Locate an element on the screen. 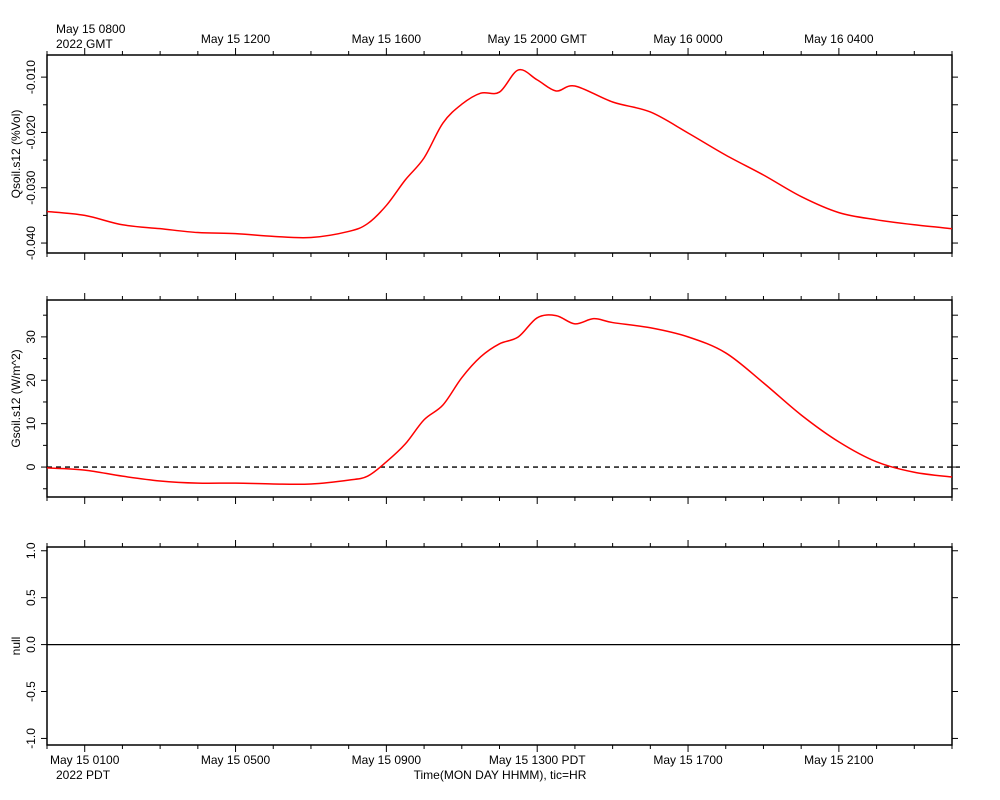 The image size is (1000, 800). y-tick-label: -0.040 is located at coordinates (31, 243).